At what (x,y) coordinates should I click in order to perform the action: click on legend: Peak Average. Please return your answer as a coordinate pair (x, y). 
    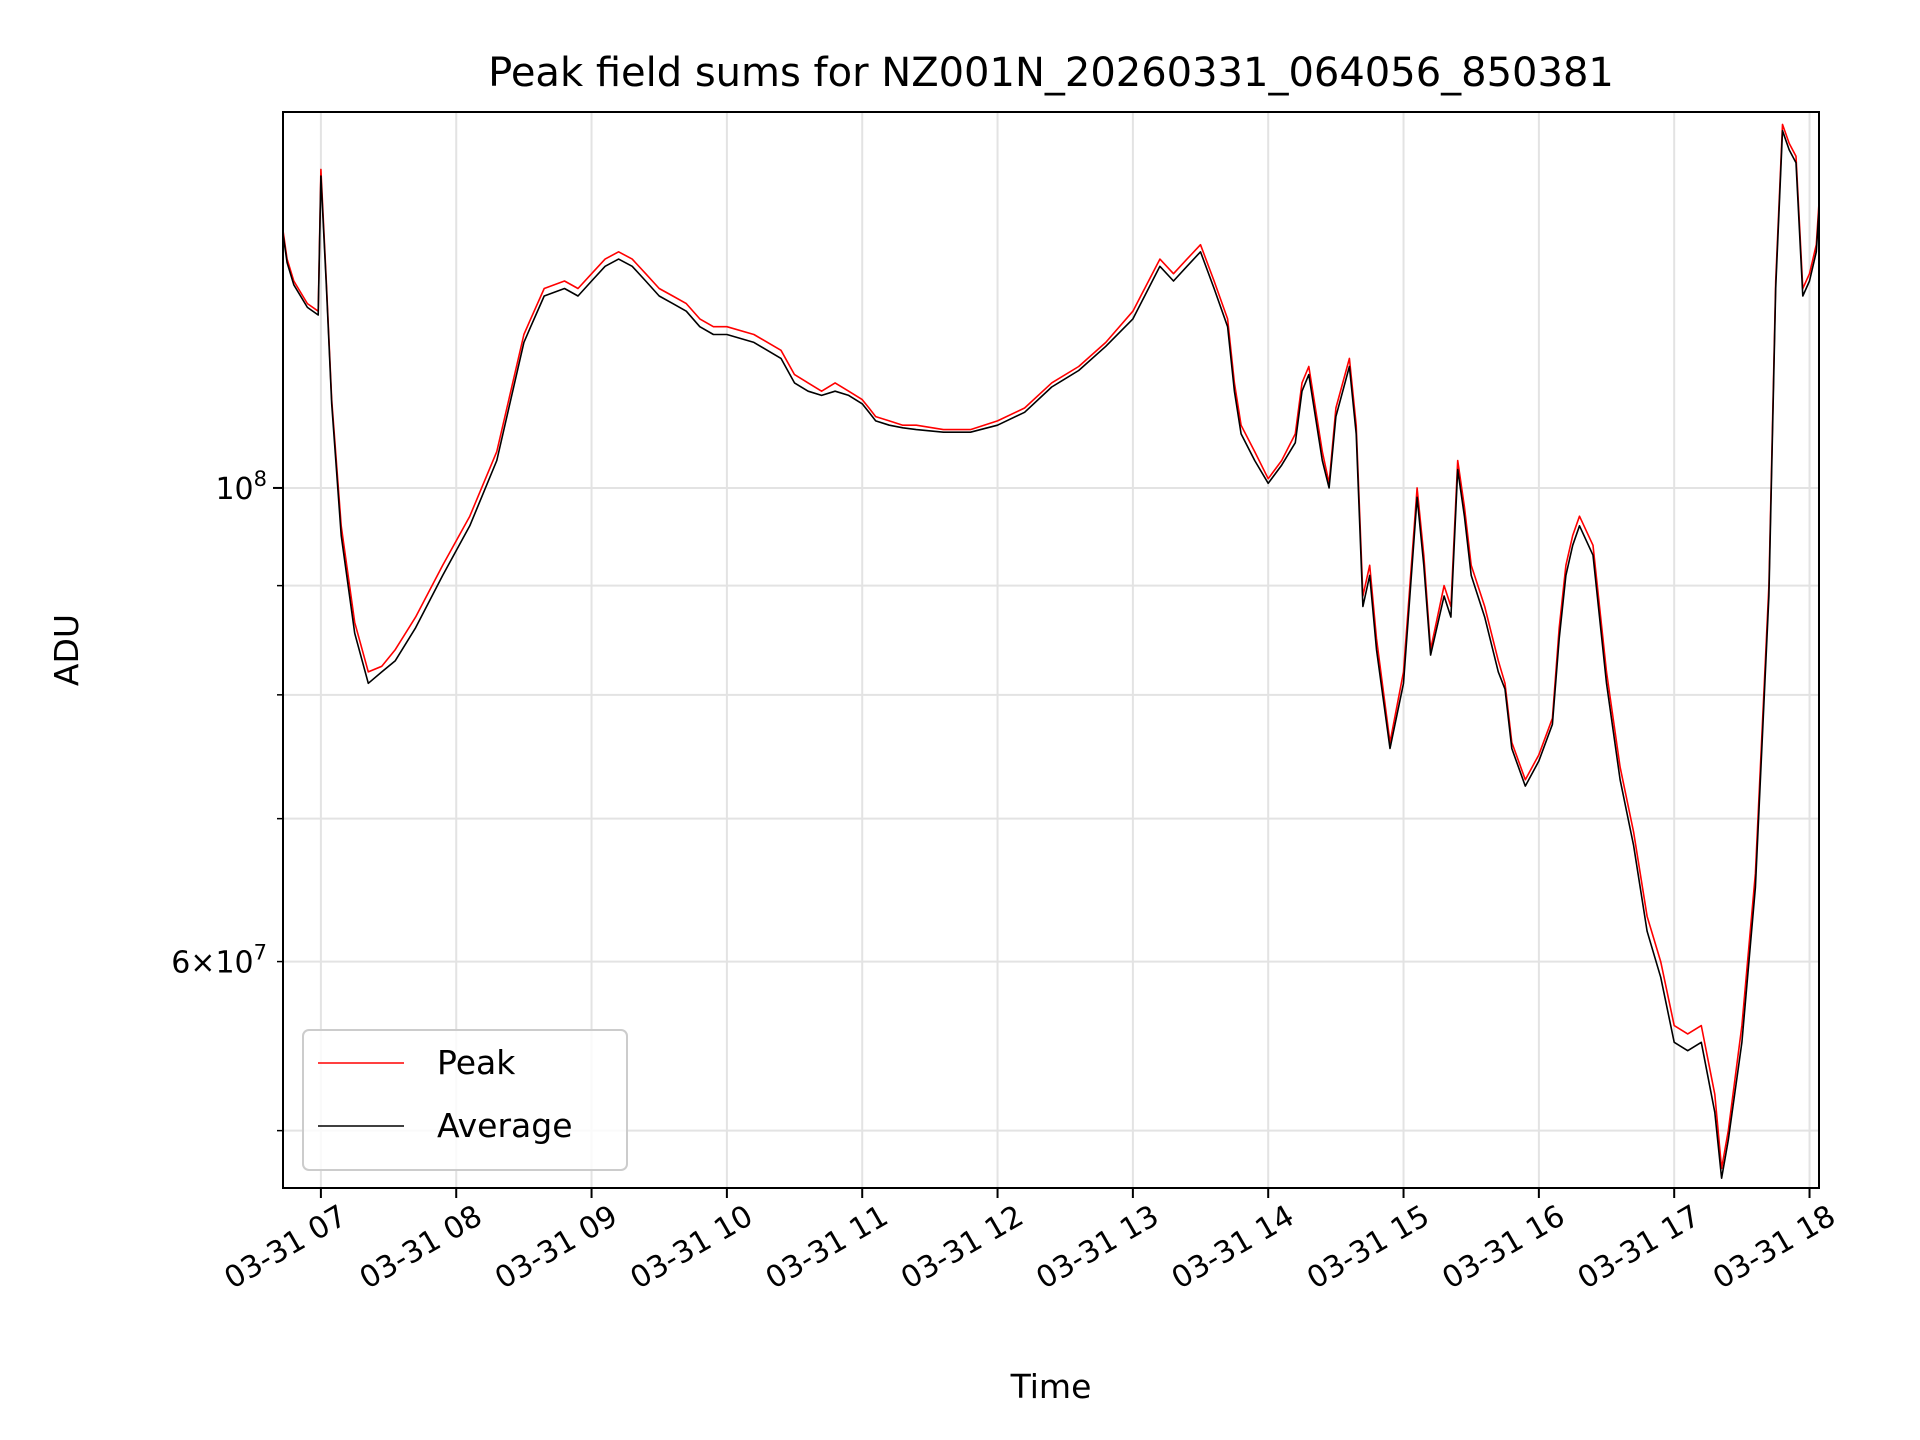
    Looking at the image, I should click on (465, 1100).